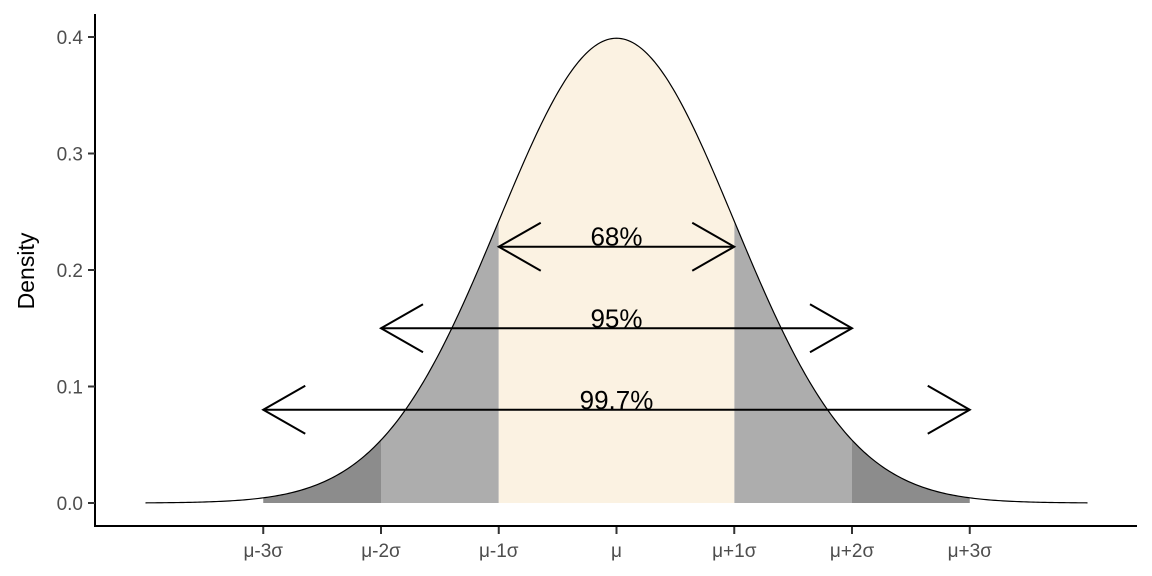  I want to click on y-tick-label: 0.1, so click(70, 388).